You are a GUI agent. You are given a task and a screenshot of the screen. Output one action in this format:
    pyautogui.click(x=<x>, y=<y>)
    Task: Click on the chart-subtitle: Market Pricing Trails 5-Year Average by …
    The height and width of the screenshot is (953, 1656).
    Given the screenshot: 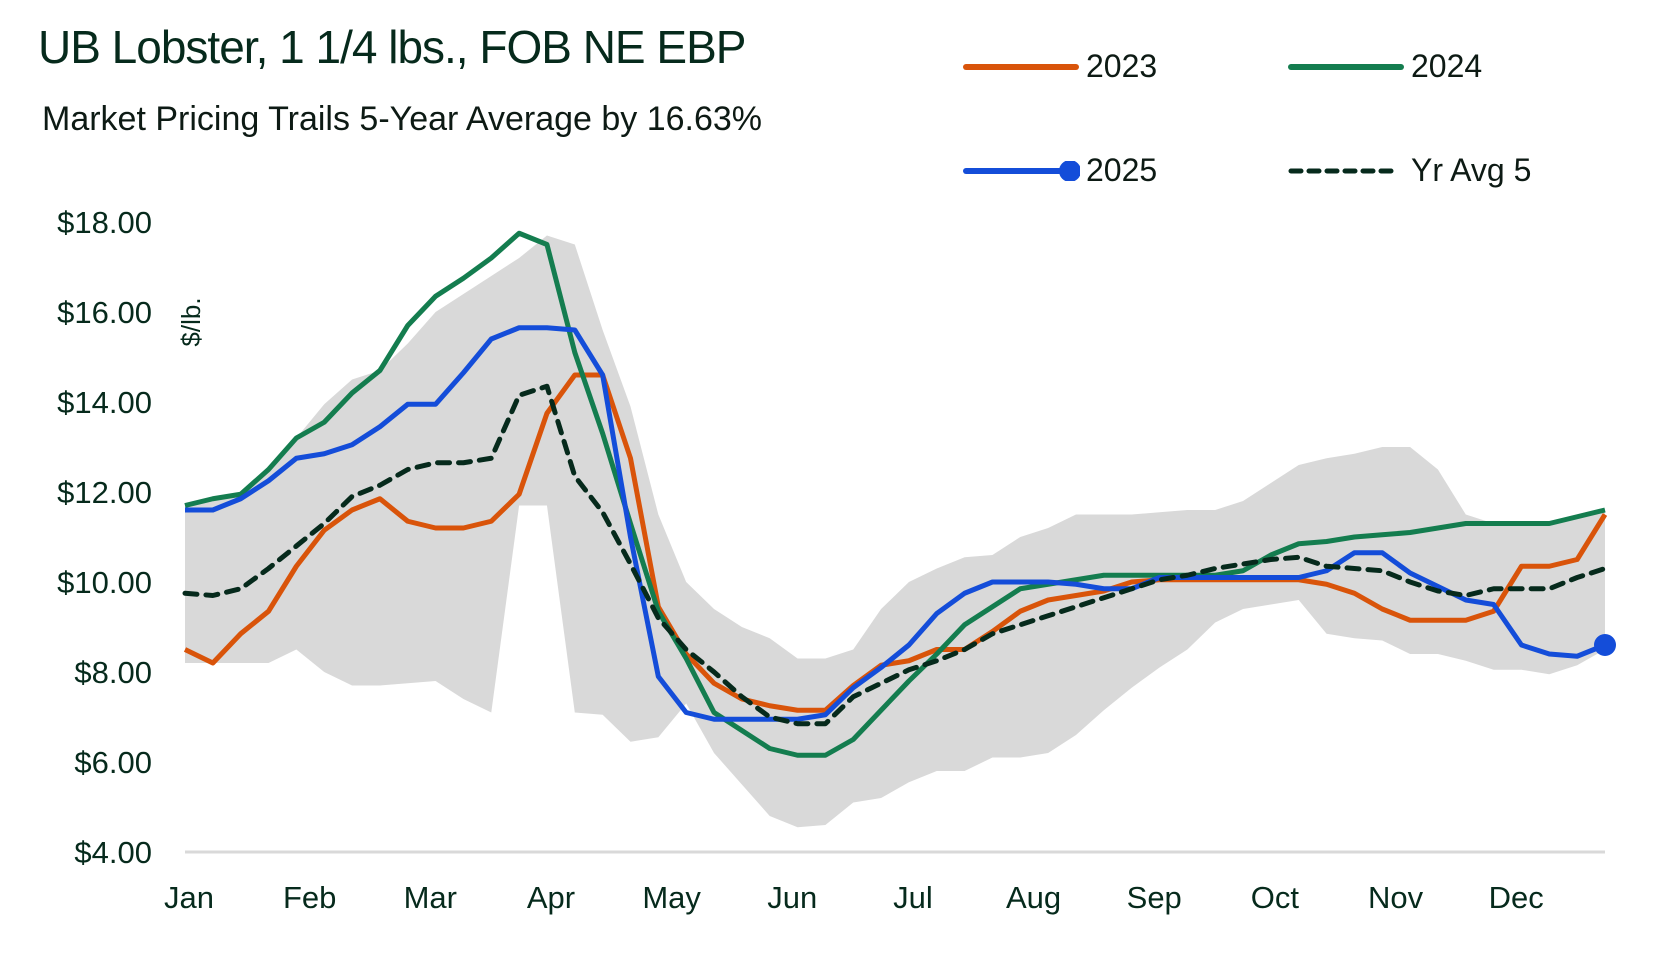 What is the action you would take?
    pyautogui.click(x=402, y=119)
    